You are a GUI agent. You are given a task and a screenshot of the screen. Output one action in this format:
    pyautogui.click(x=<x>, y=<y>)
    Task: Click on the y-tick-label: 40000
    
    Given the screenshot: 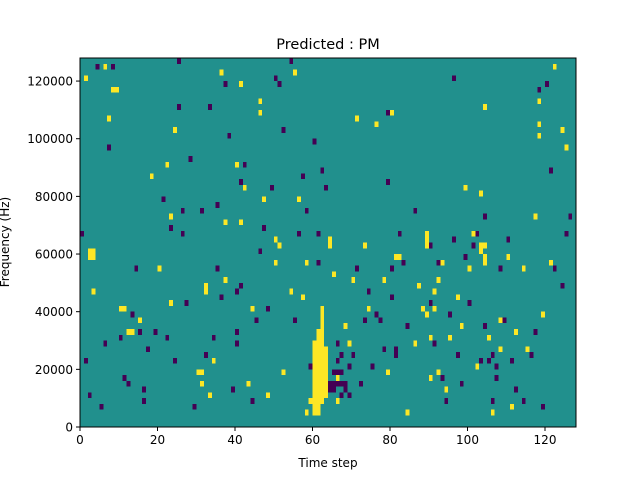 What is the action you would take?
    pyautogui.click(x=54, y=312)
    